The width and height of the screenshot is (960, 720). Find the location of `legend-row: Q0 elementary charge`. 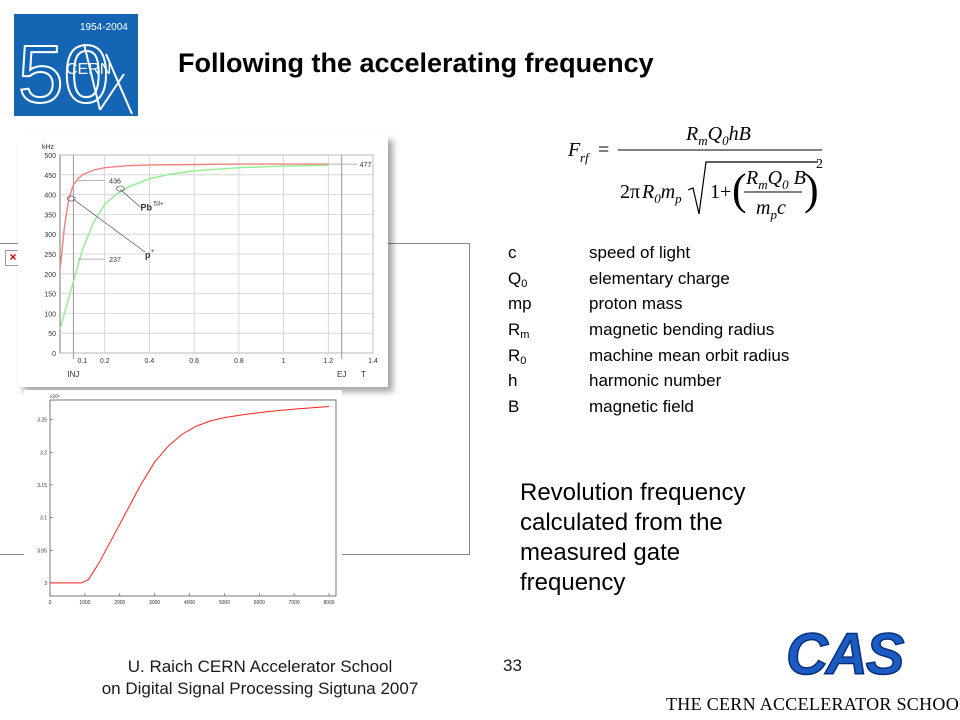

legend-row: Q0 elementary charge is located at coordinates (708, 282).